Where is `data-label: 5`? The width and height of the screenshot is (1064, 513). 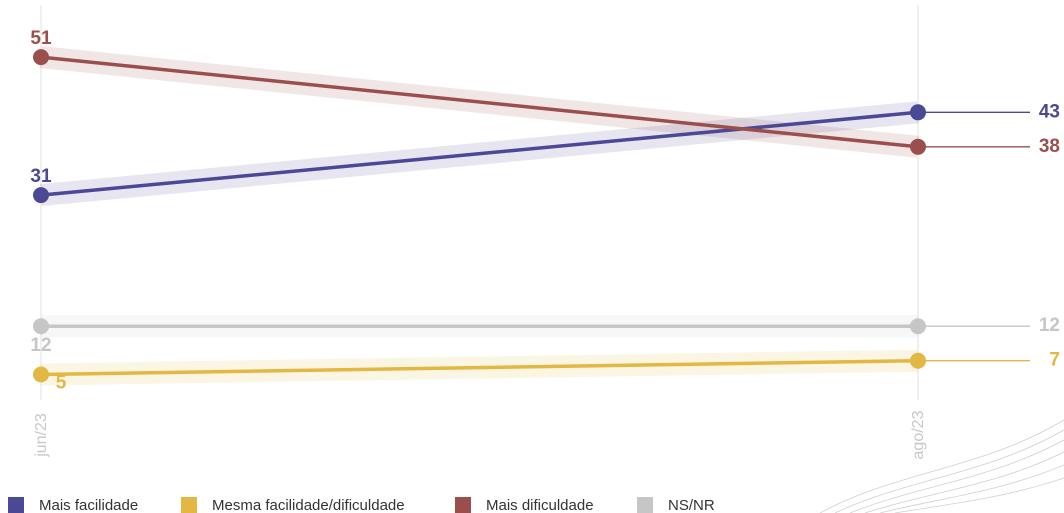
data-label: 5 is located at coordinates (61, 383).